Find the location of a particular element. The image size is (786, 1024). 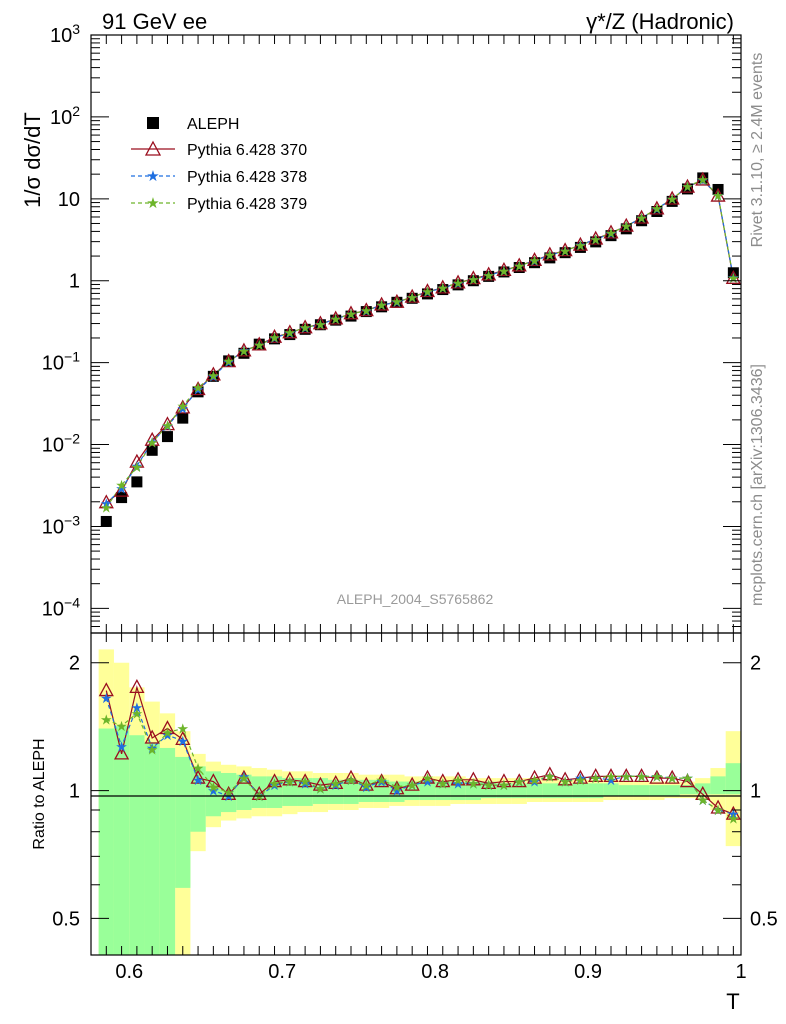

legend-label-aleph: ALEPH is located at coordinates (213, 124).